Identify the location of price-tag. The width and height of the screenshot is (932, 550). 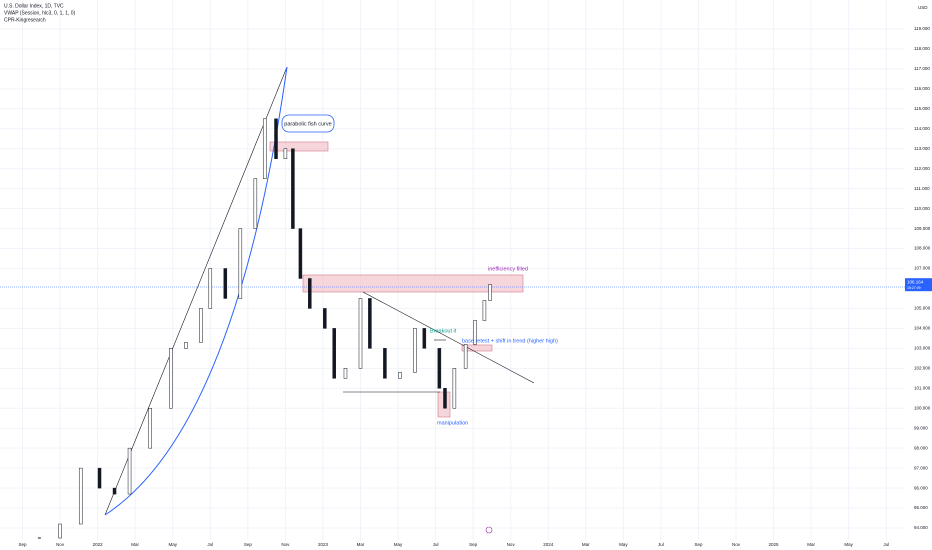
(918, 285).